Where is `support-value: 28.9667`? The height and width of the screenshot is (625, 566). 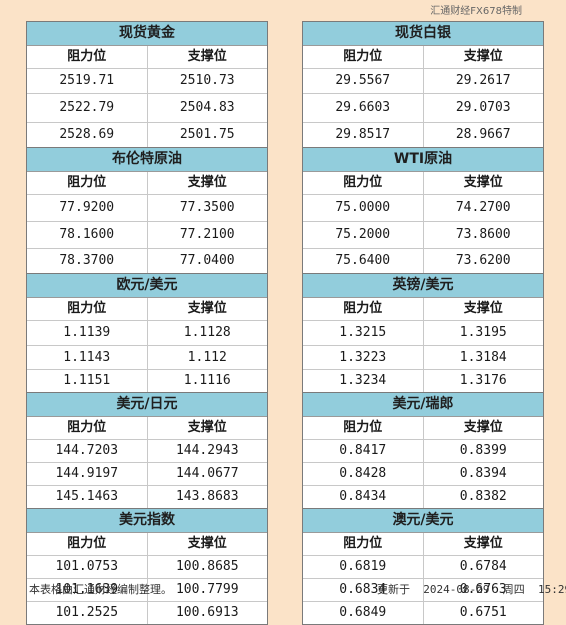 support-value: 28.9667 is located at coordinates (483, 134).